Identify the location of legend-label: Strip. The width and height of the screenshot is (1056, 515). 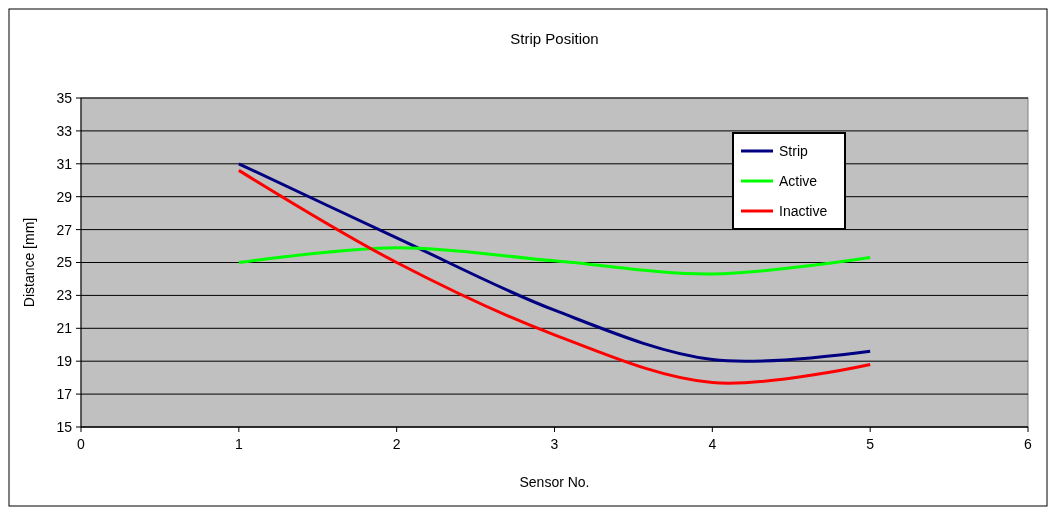
(793, 150).